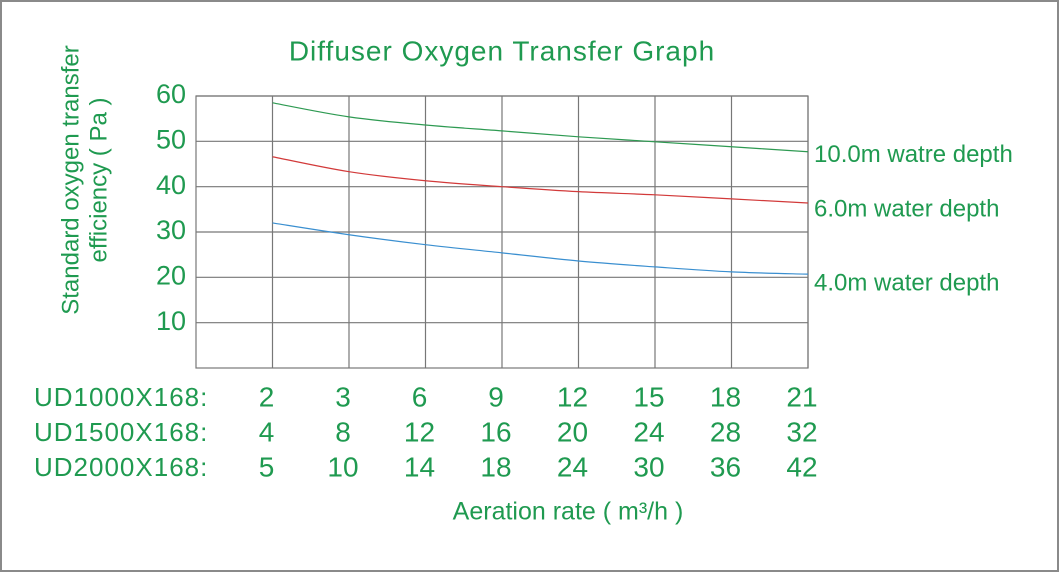 This screenshot has height=572, width=1059. Describe the element at coordinates (267, 466) in the screenshot. I see `x-tick-label: 5` at that location.